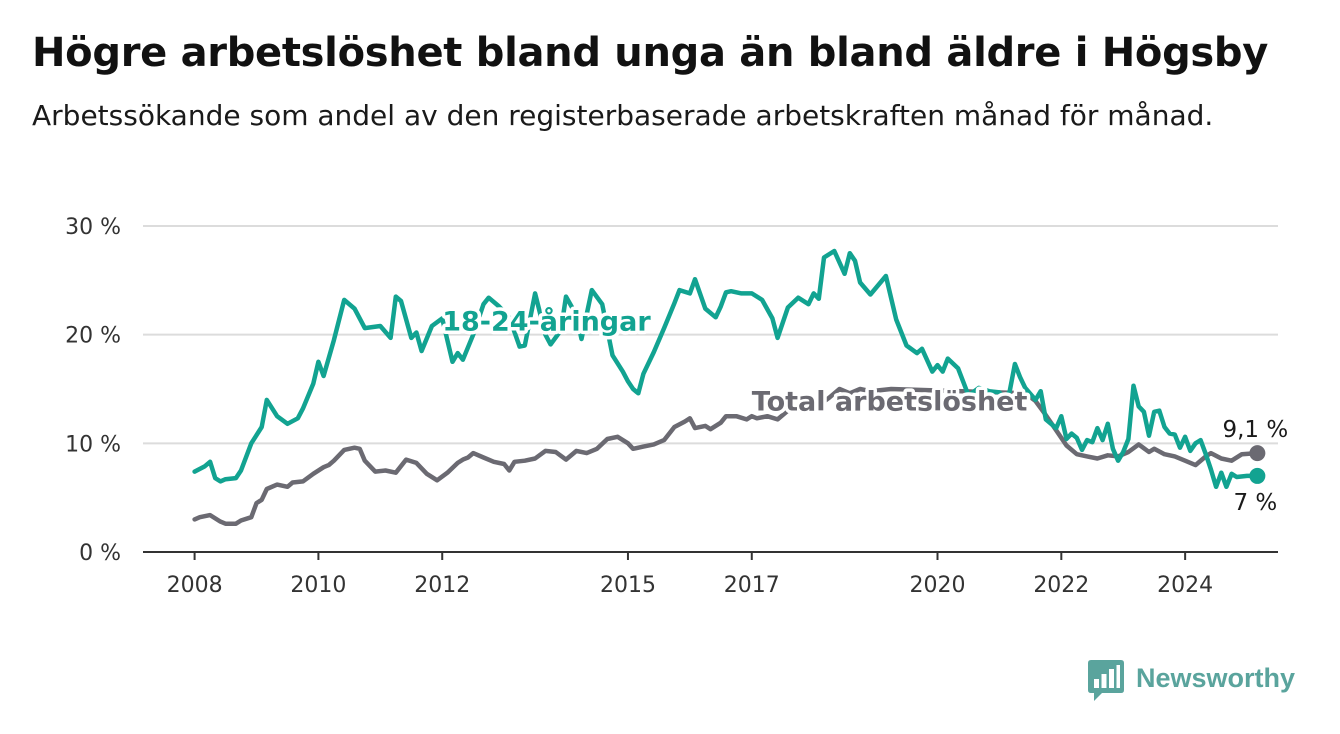 Image resolution: width=1340 pixels, height=734 pixels. What do you see at coordinates (93, 444) in the screenshot?
I see `y-tick-label: 10 %` at bounding box center [93, 444].